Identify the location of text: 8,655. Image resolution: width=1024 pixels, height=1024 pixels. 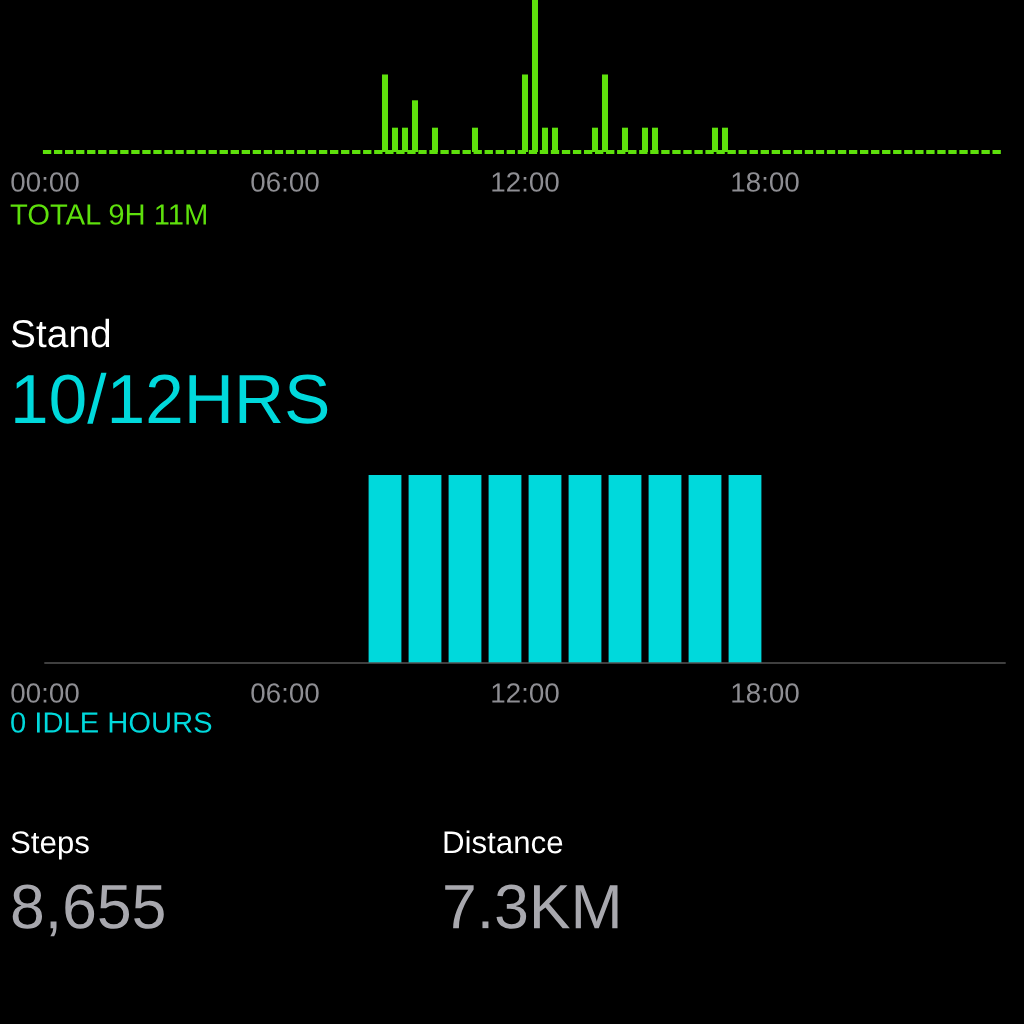
(88, 910).